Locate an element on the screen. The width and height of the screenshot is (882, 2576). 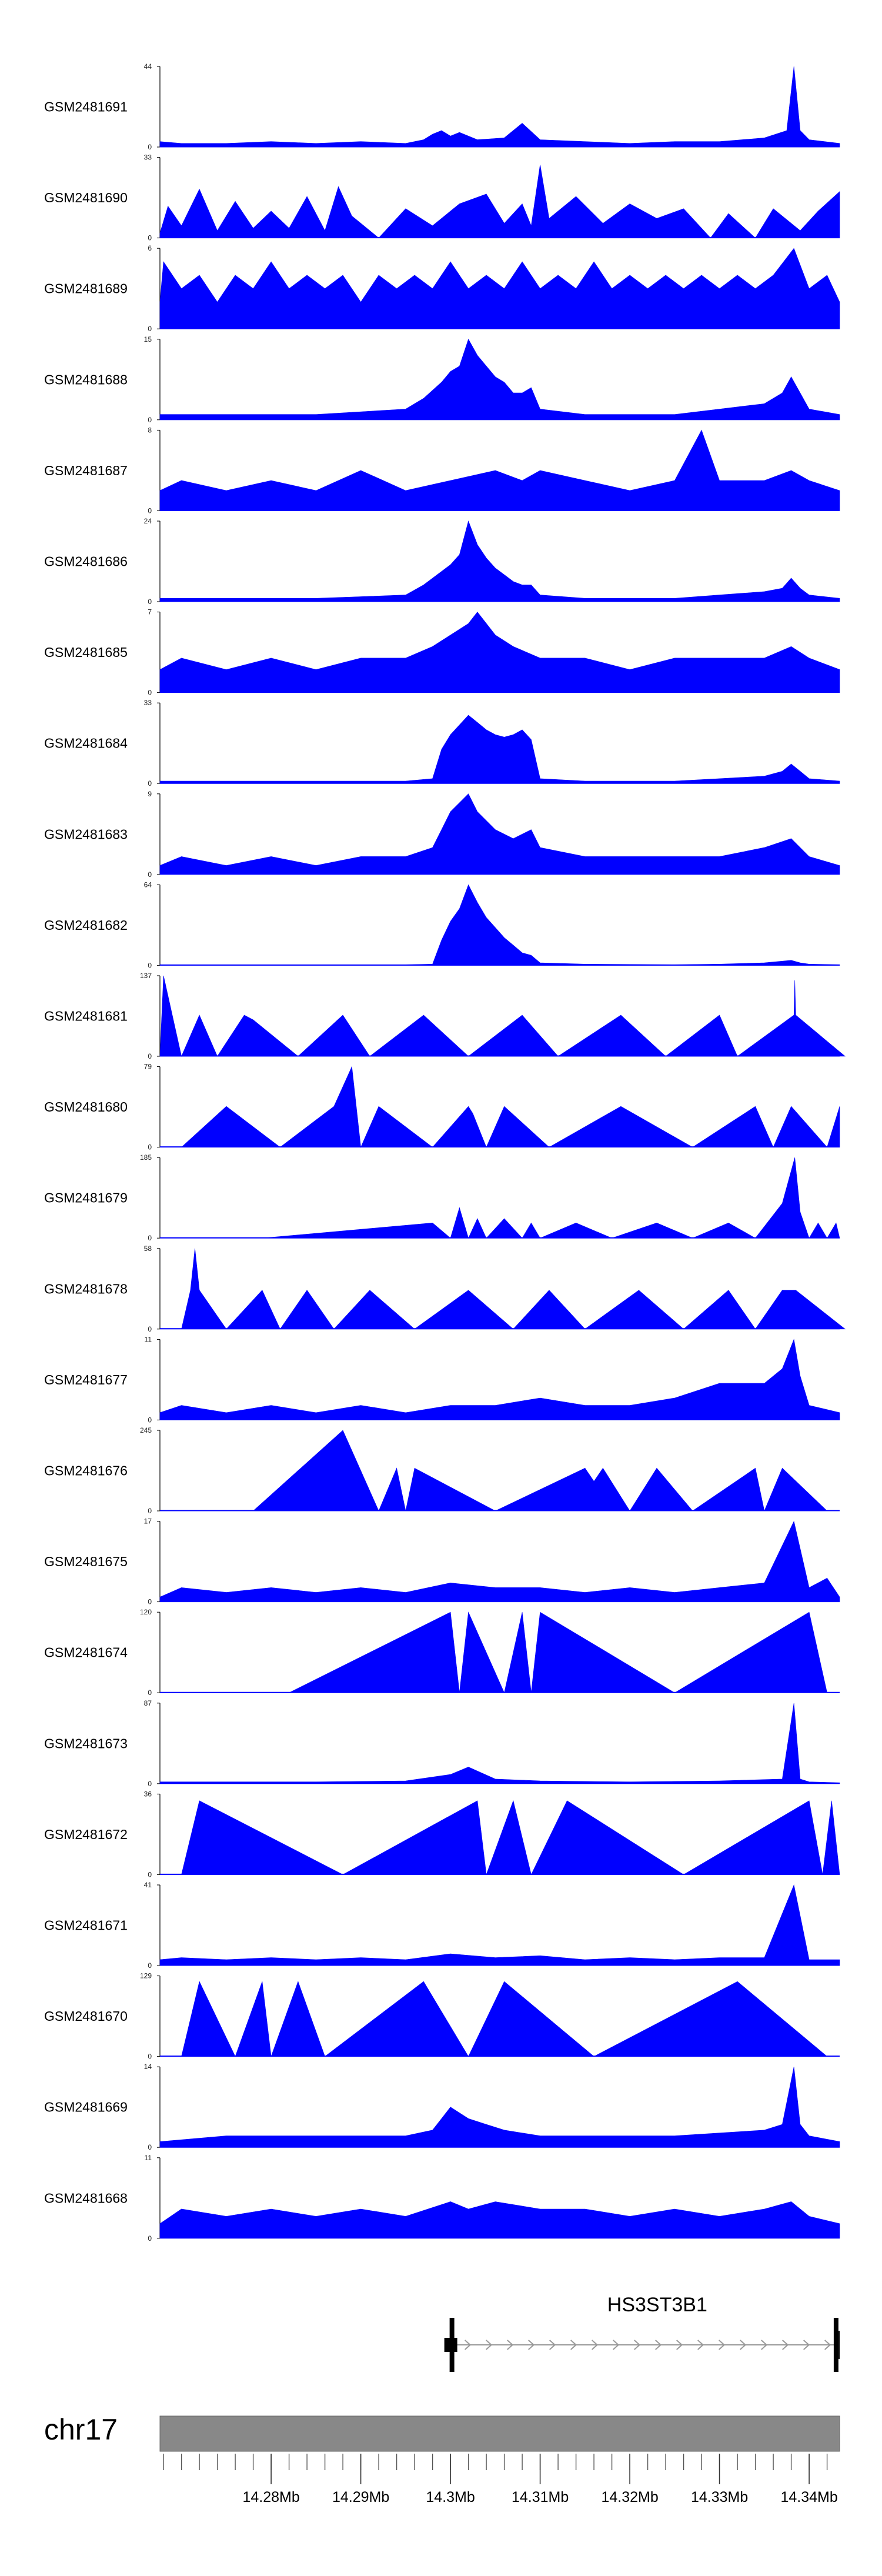
y-axis-max-label: 7 is located at coordinates (150, 612).